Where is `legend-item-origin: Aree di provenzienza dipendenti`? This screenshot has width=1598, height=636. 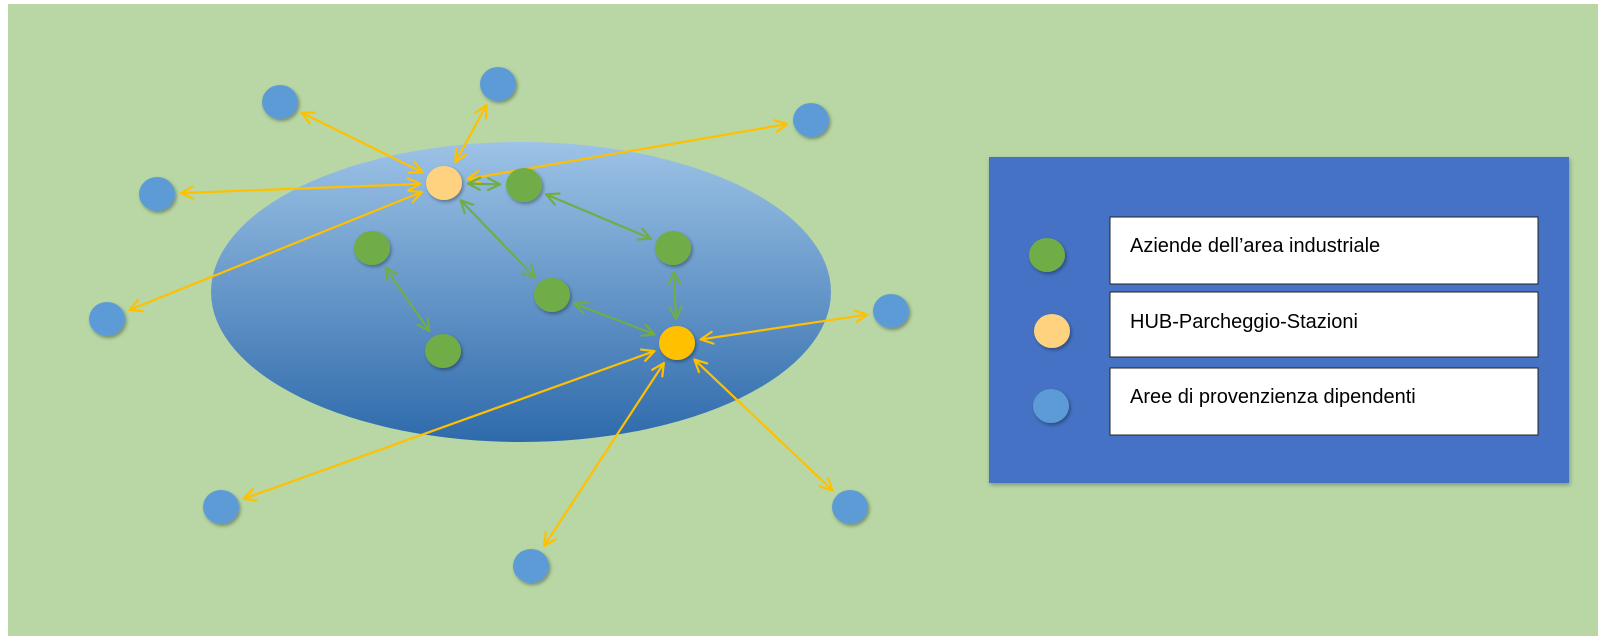 legend-item-origin: Aree di provenzienza dipendenti is located at coordinates (1286, 401).